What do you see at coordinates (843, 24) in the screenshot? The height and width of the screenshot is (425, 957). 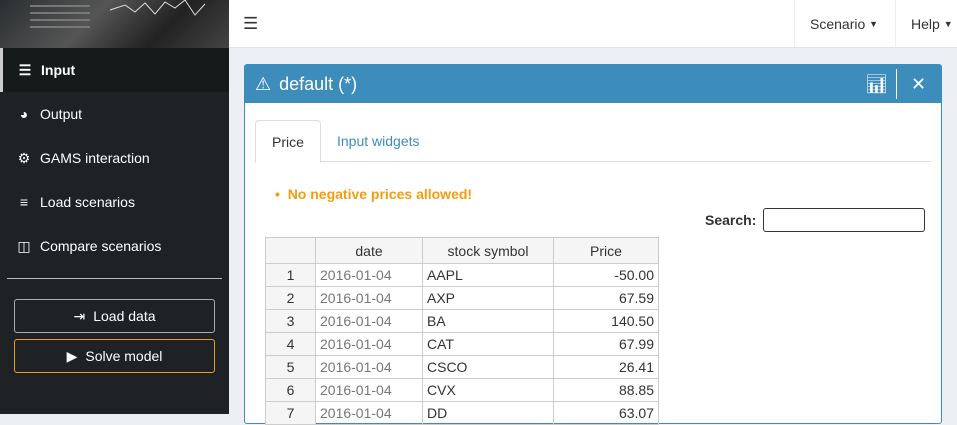 I see `scenario-menu: Scenario ▼` at bounding box center [843, 24].